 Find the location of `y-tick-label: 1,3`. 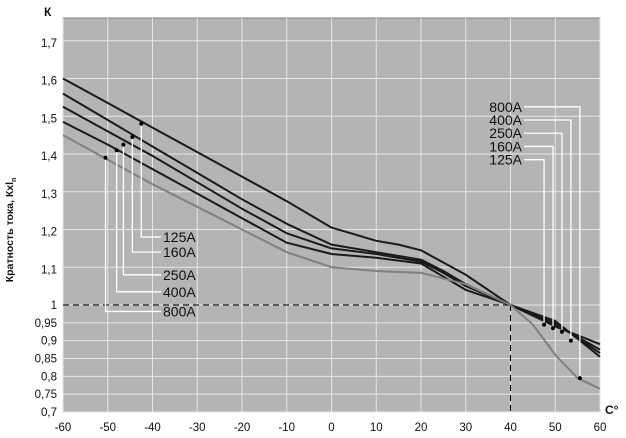

y-tick-label: 1,3 is located at coordinates (49, 195).